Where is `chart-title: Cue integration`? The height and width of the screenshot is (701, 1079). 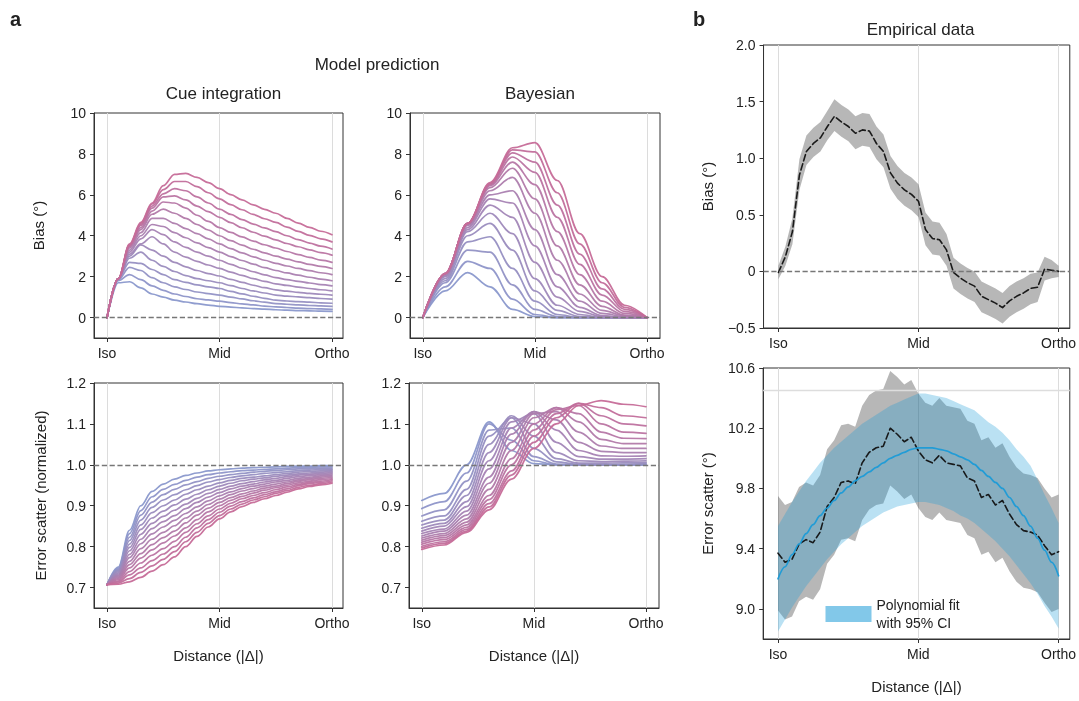
chart-title: Cue integration is located at coordinates (223, 93).